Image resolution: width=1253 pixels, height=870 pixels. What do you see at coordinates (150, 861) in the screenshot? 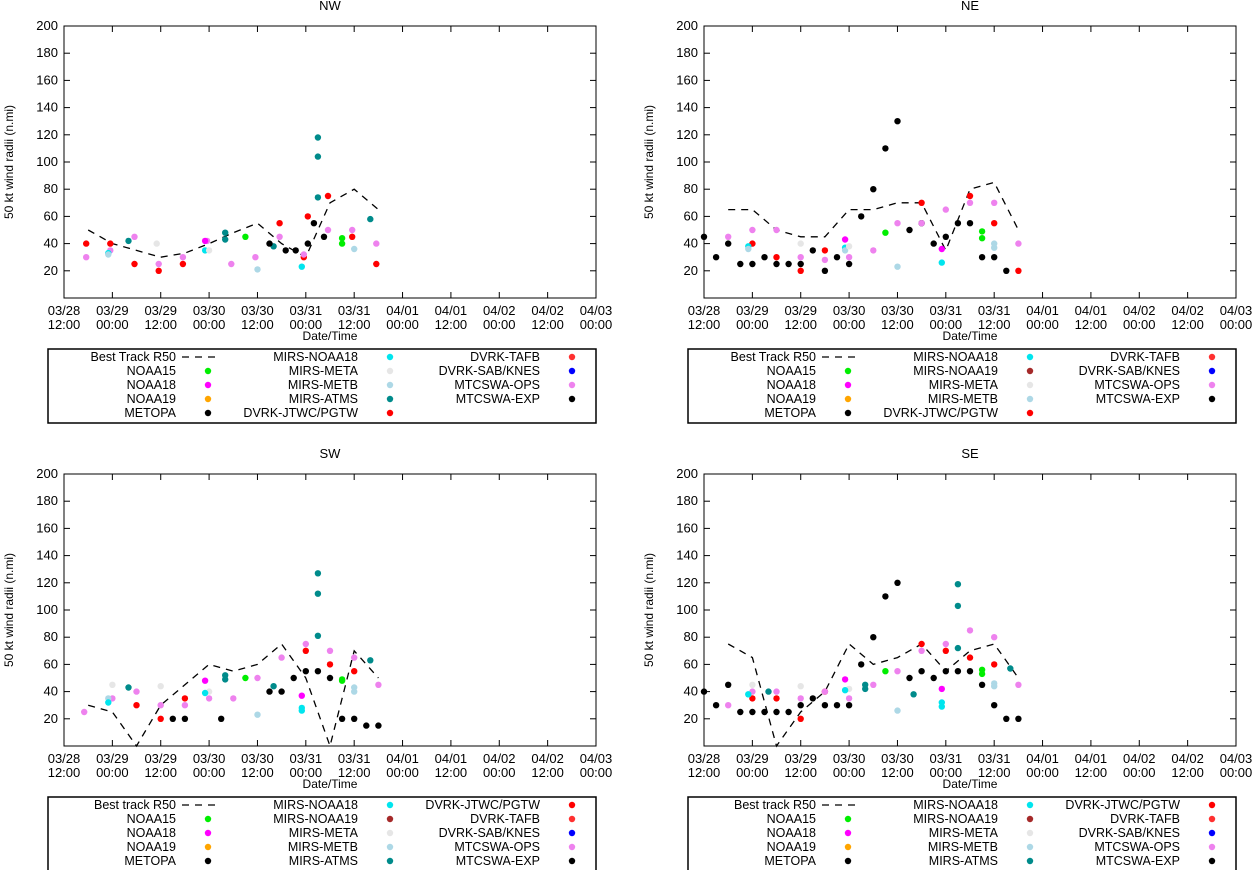
I see `legend-label: METOPA` at bounding box center [150, 861].